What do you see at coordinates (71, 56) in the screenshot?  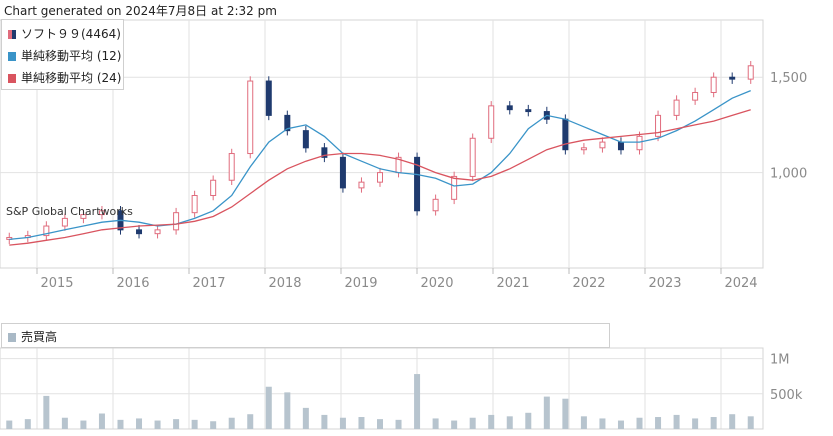 I see `legend-sma12-label: 単純移動平均 (12)` at bounding box center [71, 56].